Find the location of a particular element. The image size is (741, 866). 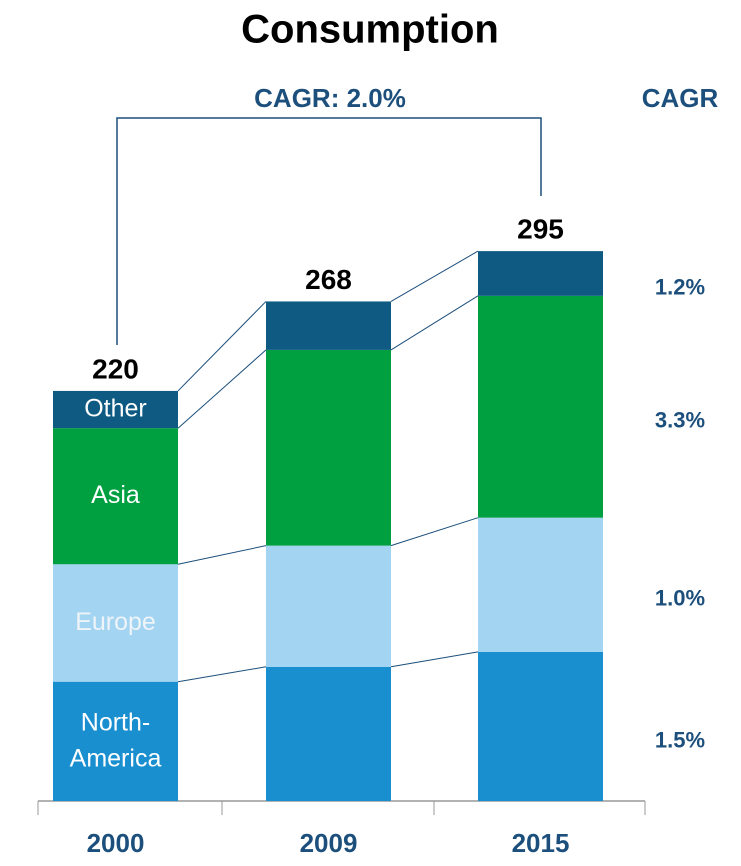

segment-label-line: Other is located at coordinates (115, 408).